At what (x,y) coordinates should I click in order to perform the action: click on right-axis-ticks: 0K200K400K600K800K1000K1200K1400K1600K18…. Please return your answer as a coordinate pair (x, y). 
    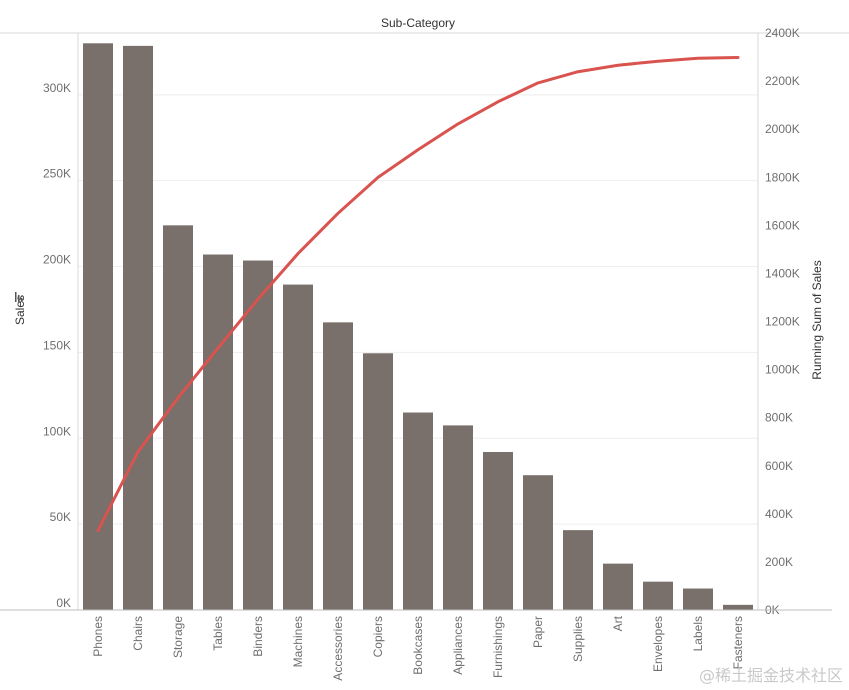
    Looking at the image, I should click on (782, 321).